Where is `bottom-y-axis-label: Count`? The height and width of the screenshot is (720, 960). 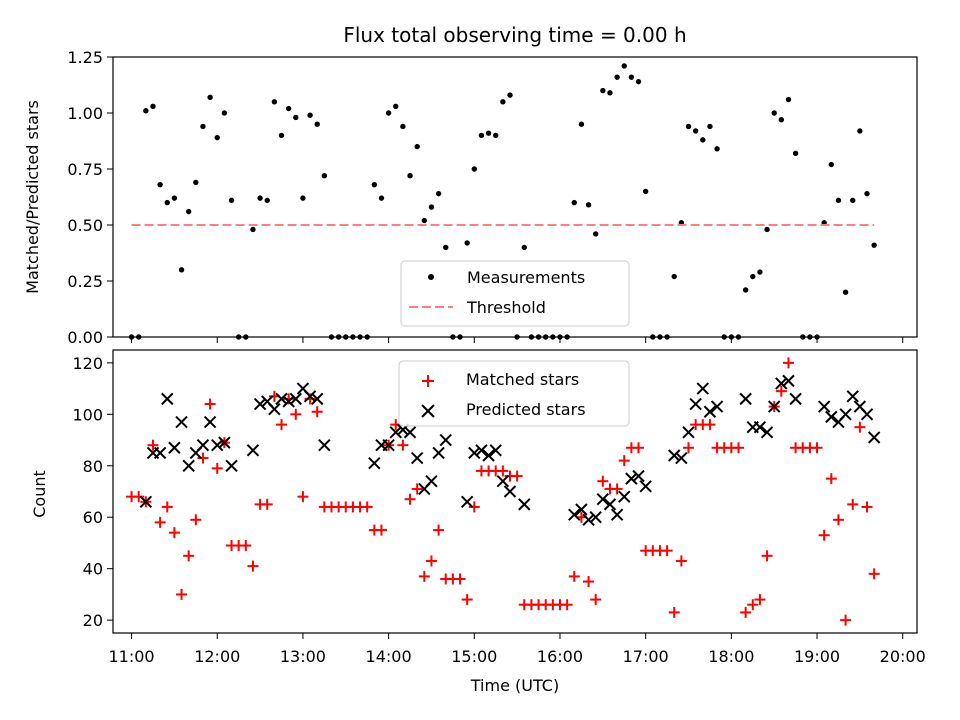
bottom-y-axis-label: Count is located at coordinates (39, 494).